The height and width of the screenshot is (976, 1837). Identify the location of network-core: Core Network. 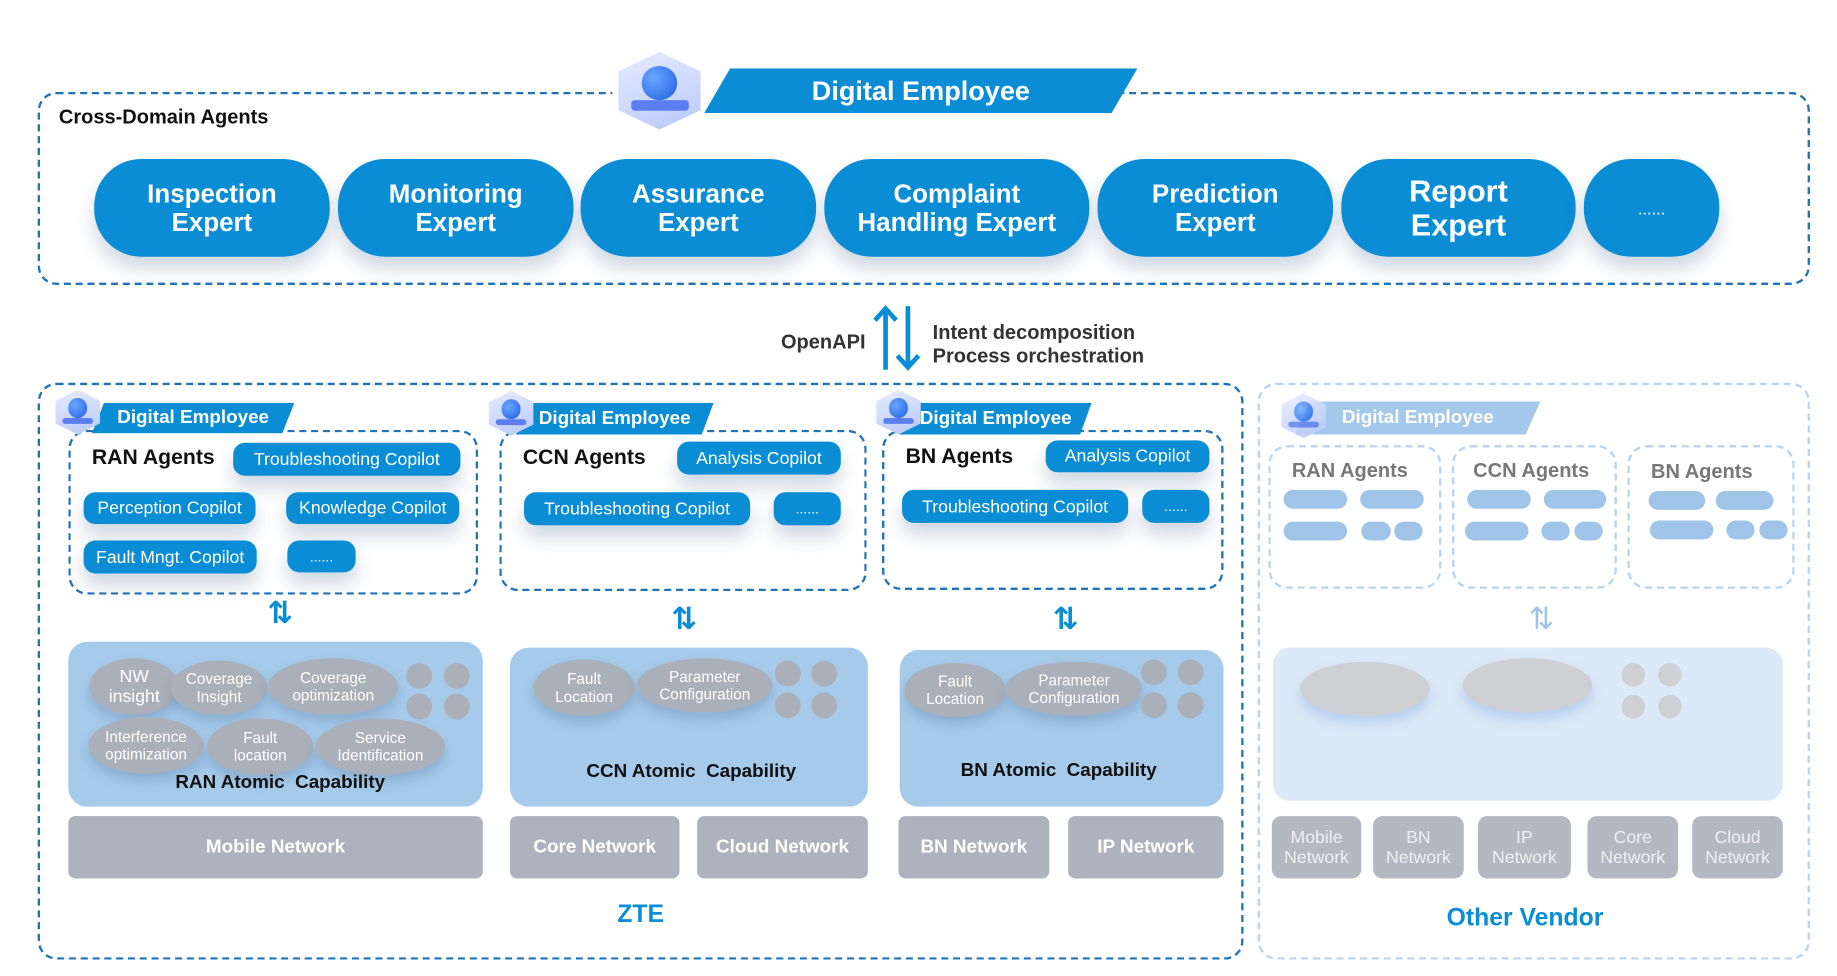
(594, 847).